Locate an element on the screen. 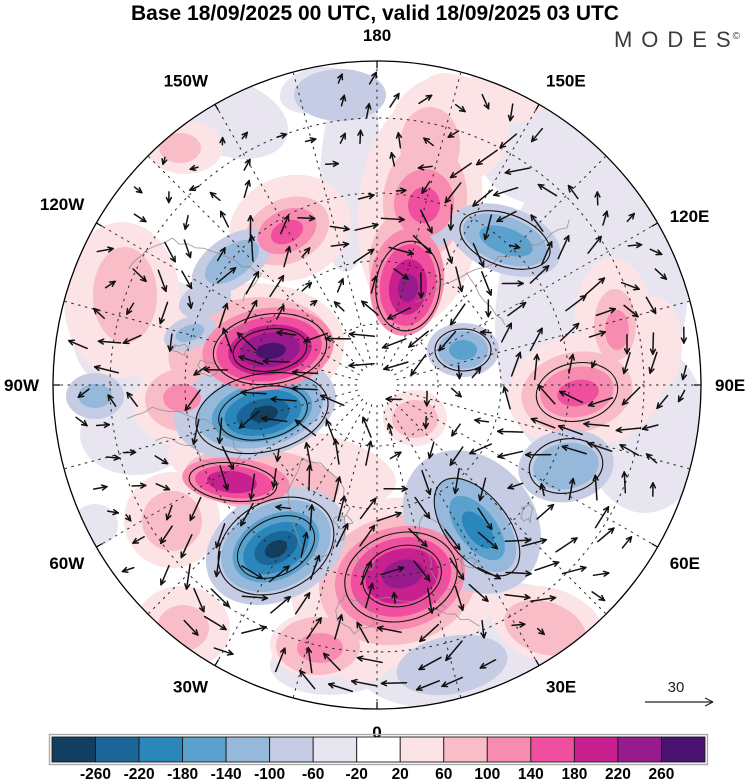 Image resolution: width=750 pixels, height=783 pixels. longitude-label: 60W is located at coordinates (67, 563).